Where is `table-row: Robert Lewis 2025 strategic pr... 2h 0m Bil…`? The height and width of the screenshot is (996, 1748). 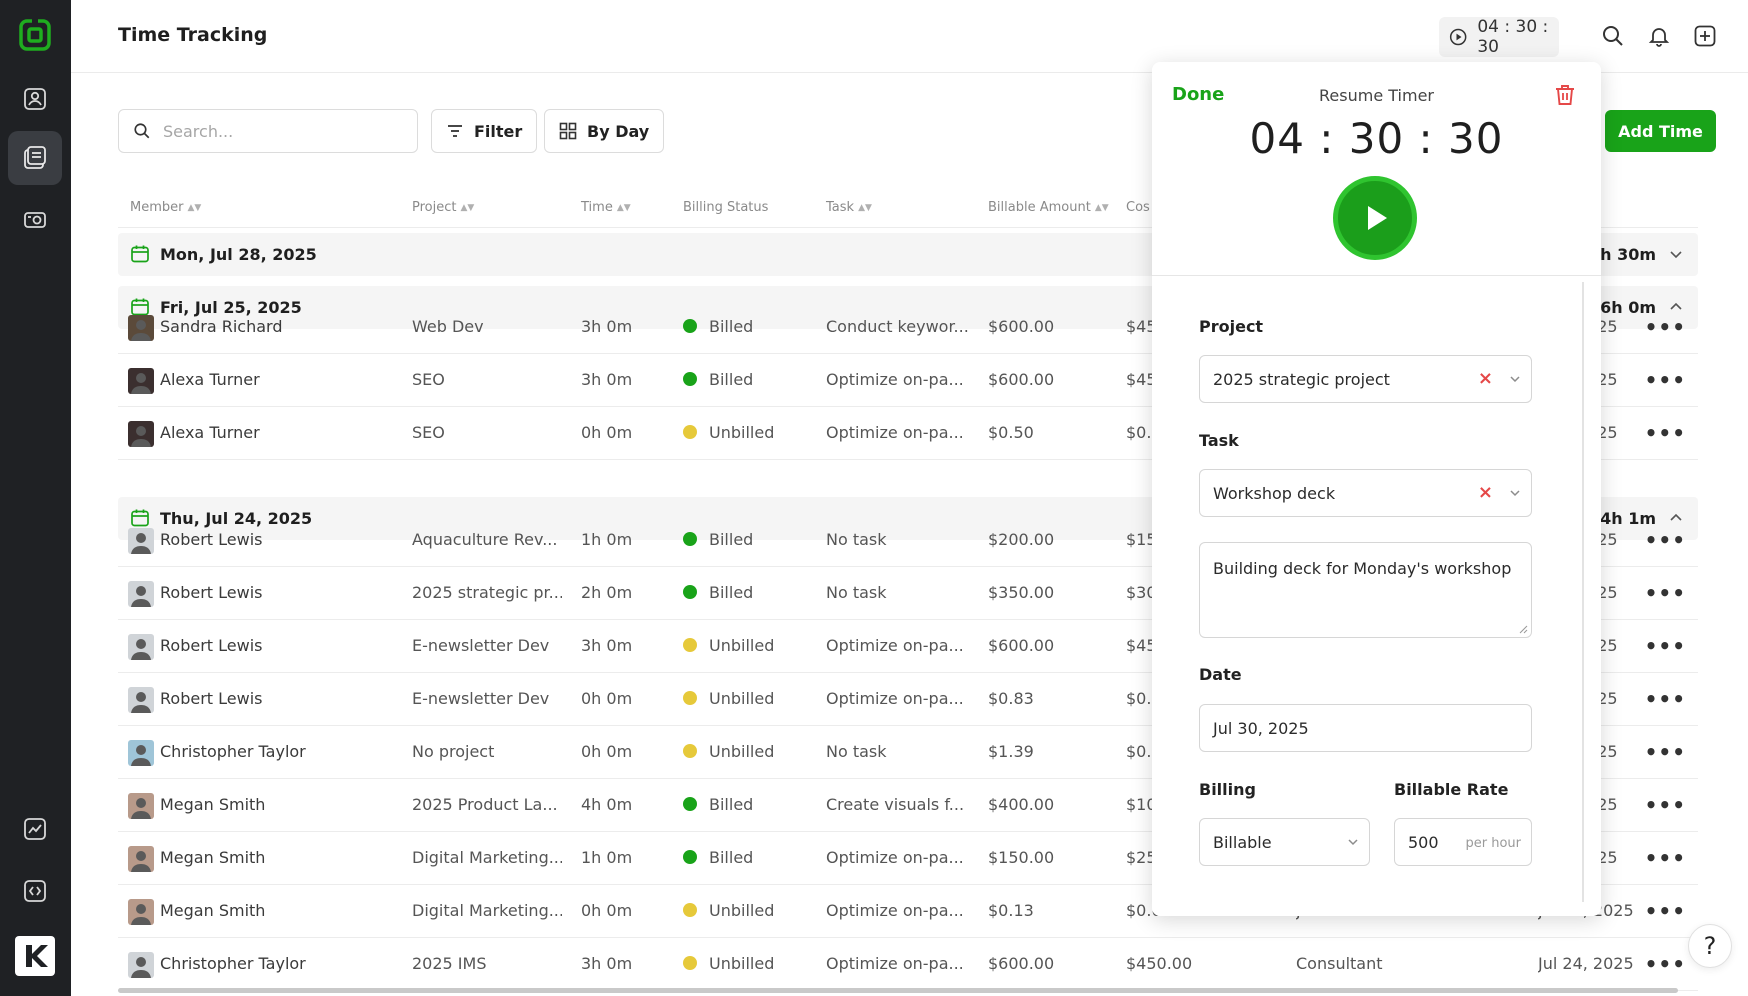
table-row: Robert Lewis 2025 strategic pr... 2h 0m Bil… is located at coordinates (908, 593).